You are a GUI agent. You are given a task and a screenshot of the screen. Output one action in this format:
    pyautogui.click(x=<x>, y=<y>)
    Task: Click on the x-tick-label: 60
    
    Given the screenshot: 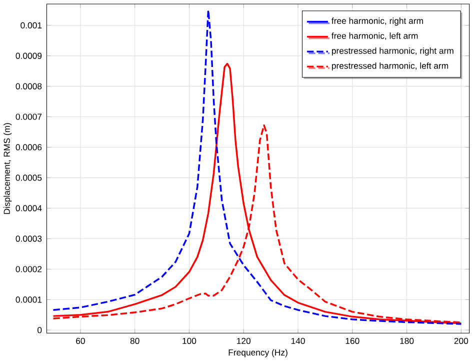 What is the action you would take?
    pyautogui.click(x=80, y=341)
    